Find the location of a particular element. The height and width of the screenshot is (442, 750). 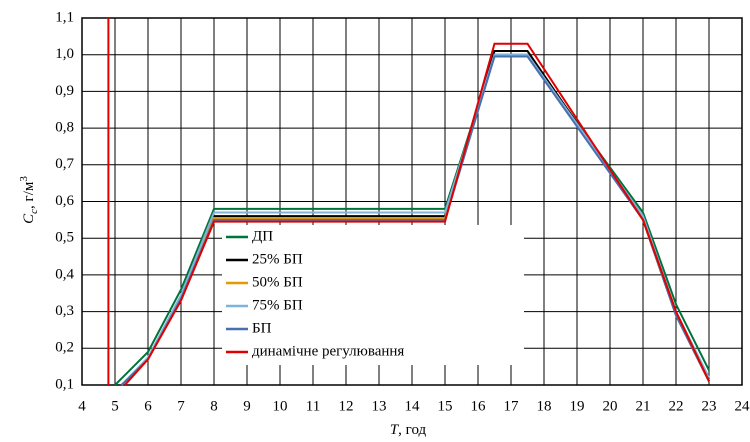

y-tick-label: 0,6 is located at coordinates (64, 201).